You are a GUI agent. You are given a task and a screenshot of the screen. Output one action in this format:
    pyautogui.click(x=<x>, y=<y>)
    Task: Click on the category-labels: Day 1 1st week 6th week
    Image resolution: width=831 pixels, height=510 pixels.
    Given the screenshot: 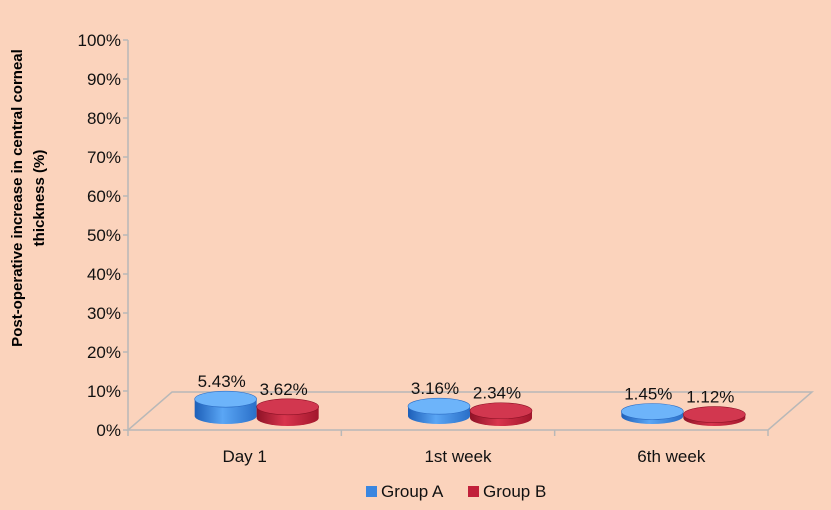 What is the action you would take?
    pyautogui.click(x=463, y=456)
    